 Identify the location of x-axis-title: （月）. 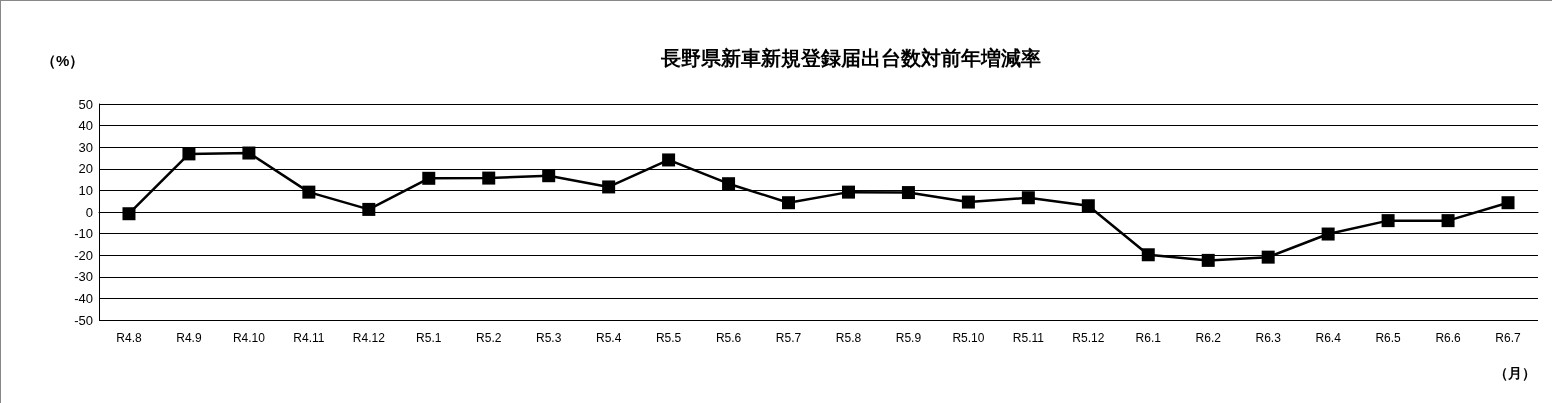
(1515, 373).